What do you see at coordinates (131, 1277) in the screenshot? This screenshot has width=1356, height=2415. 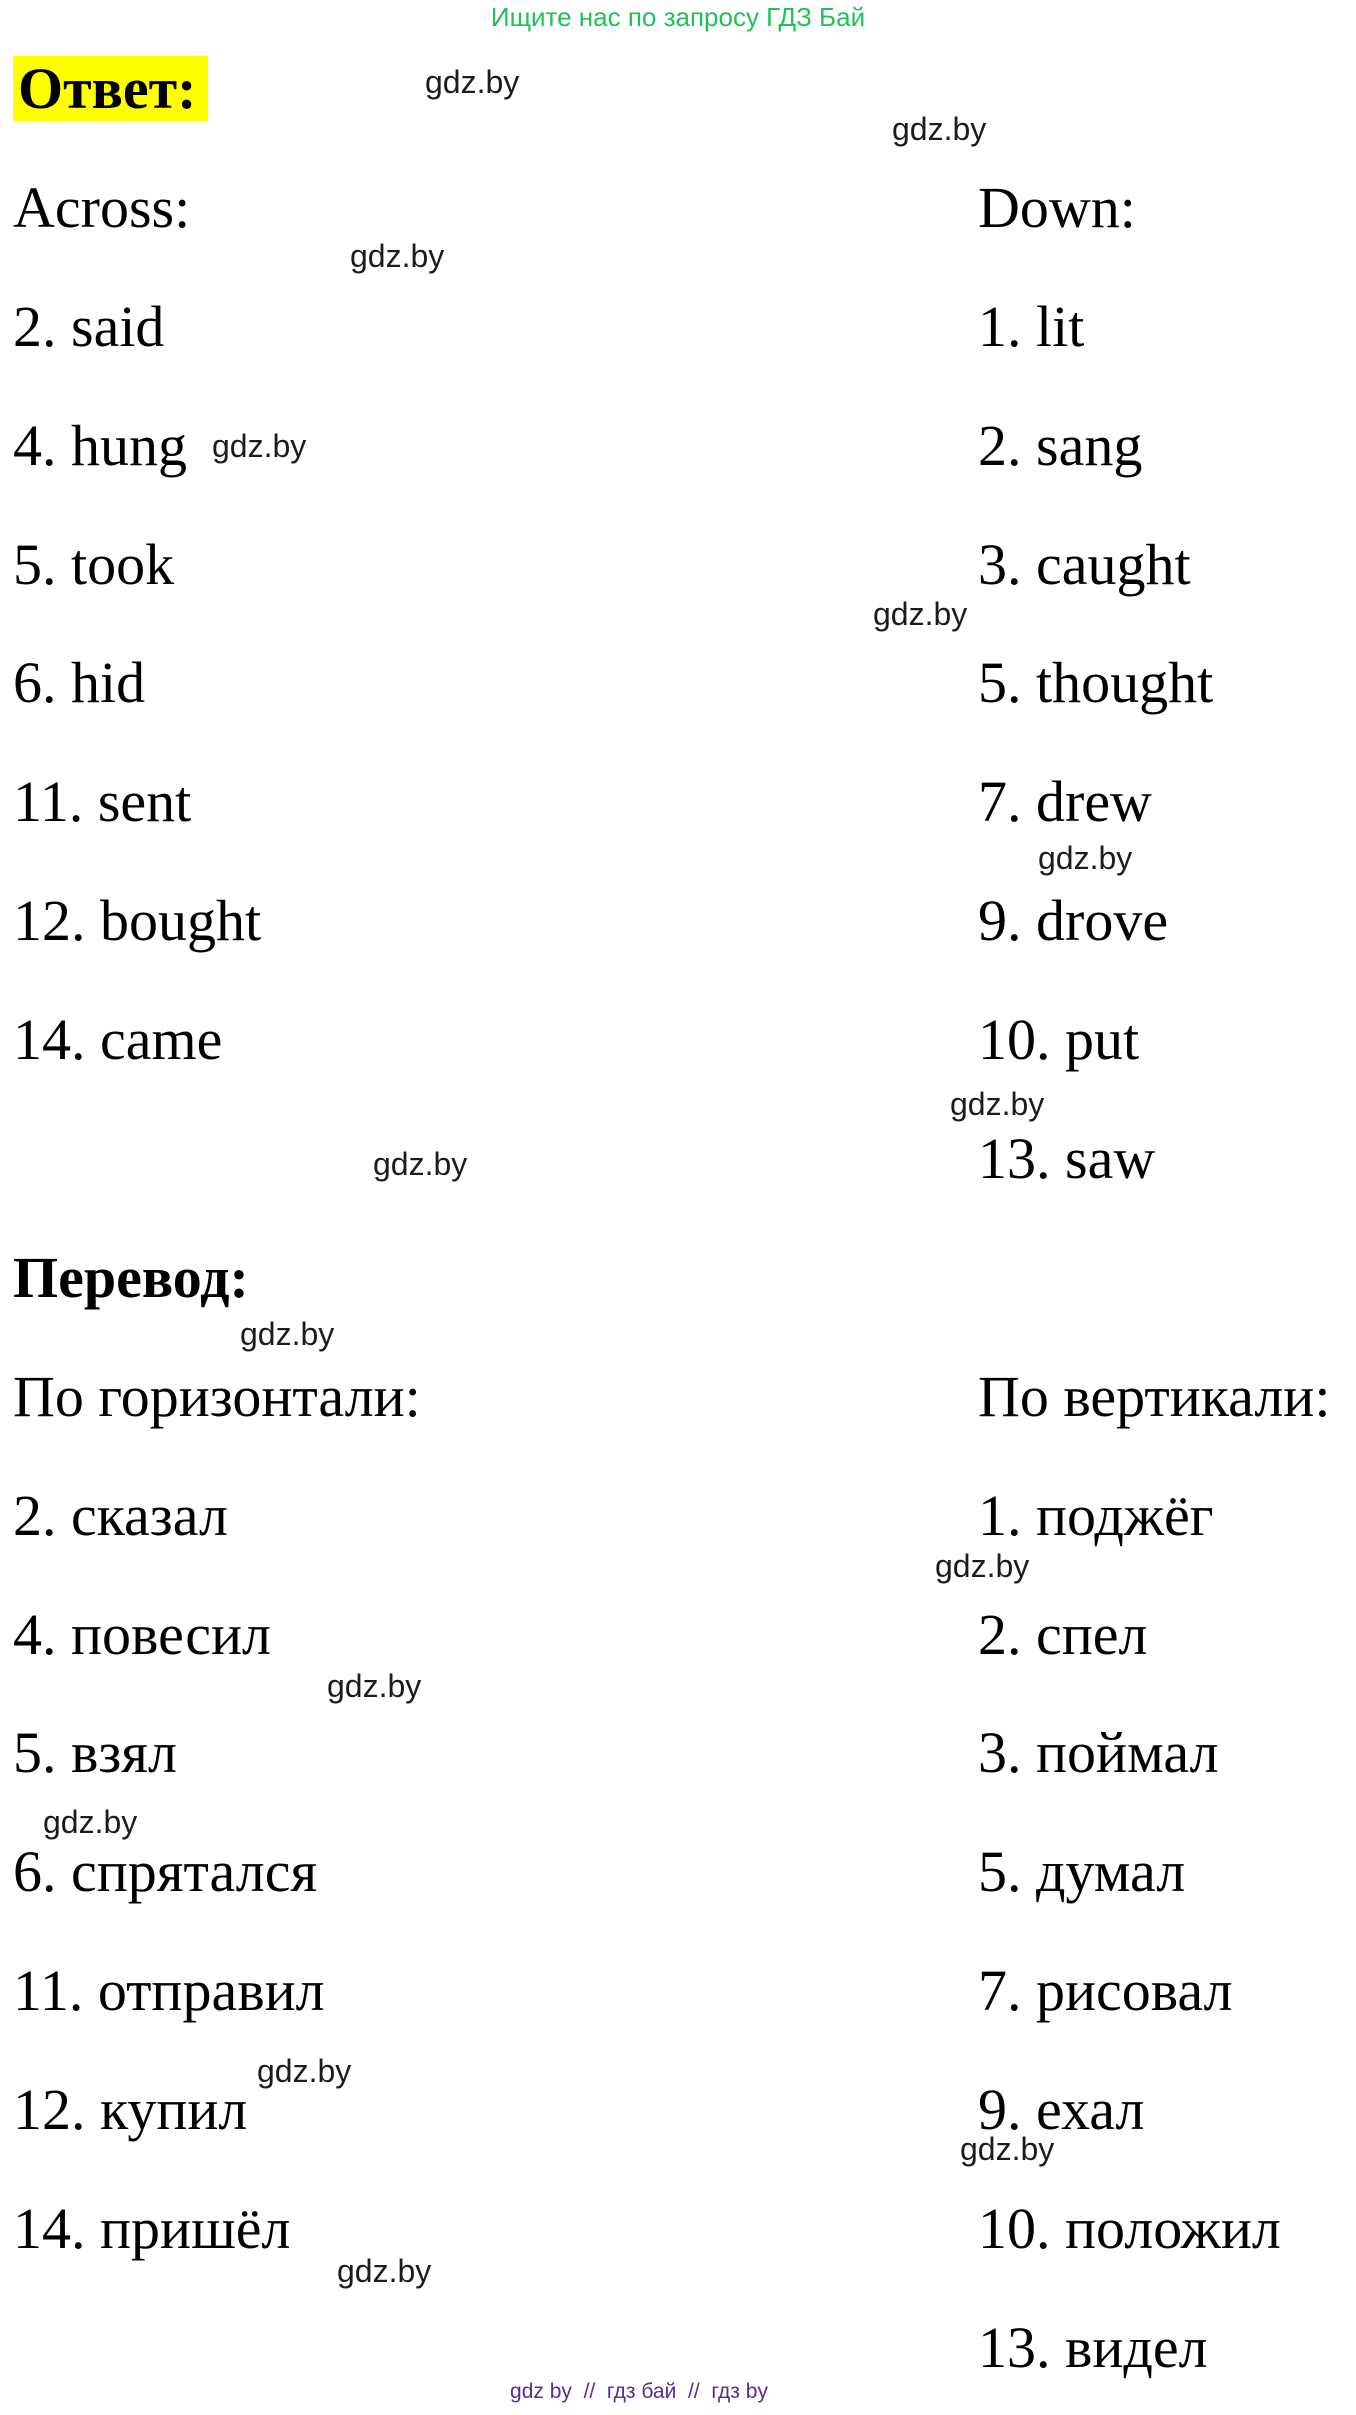 I see `translation-heading-label: Перевод:` at bounding box center [131, 1277].